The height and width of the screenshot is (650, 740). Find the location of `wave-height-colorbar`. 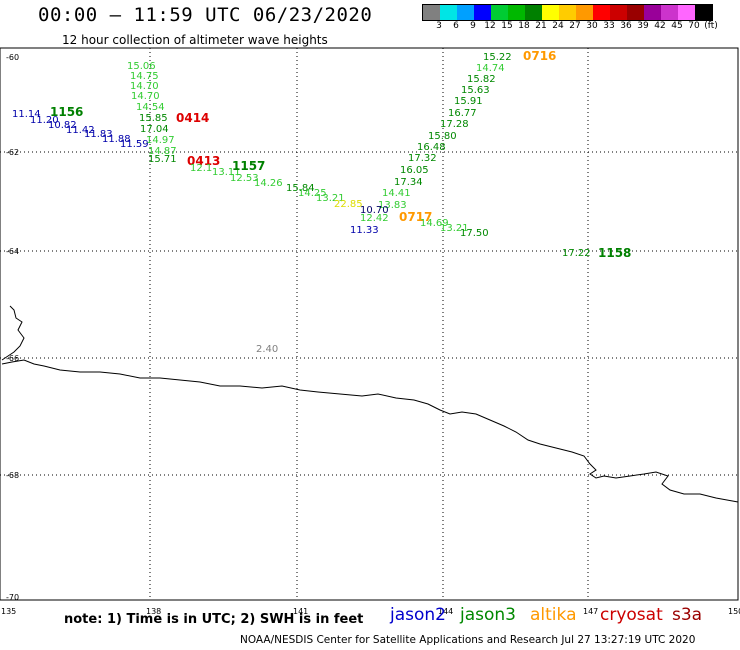

wave-height-colorbar is located at coordinates (567, 12).